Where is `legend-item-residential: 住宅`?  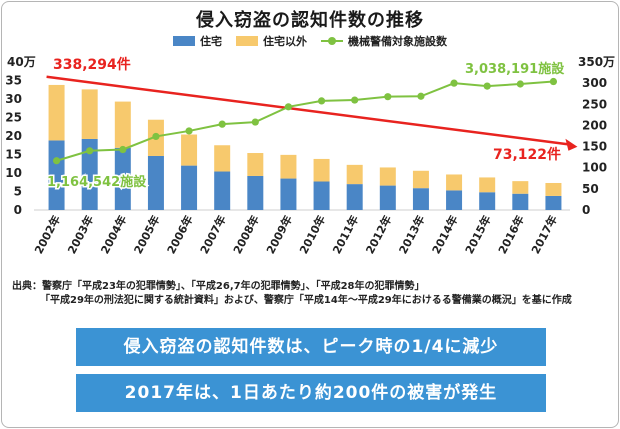
legend-item-residential: 住宅 is located at coordinates (197, 41).